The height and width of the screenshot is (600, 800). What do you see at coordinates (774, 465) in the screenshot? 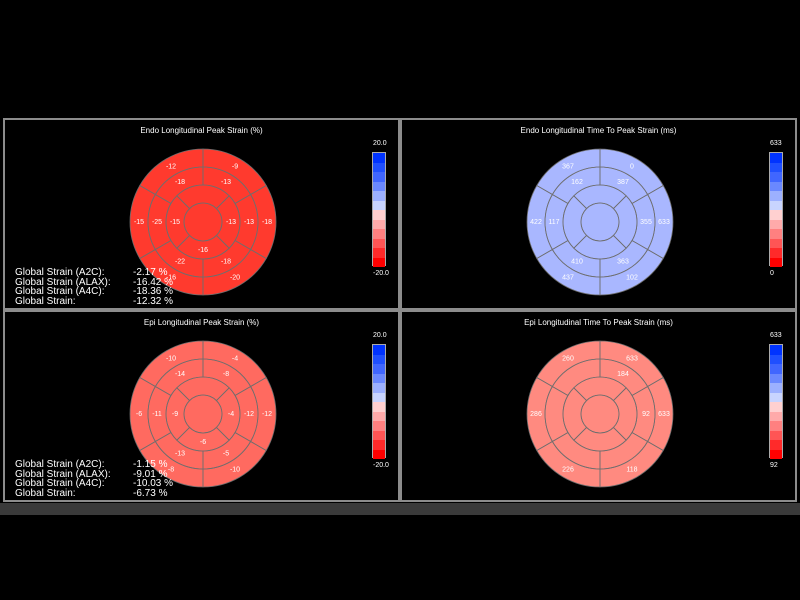
I see `scale-min-label: 92` at bounding box center [774, 465].